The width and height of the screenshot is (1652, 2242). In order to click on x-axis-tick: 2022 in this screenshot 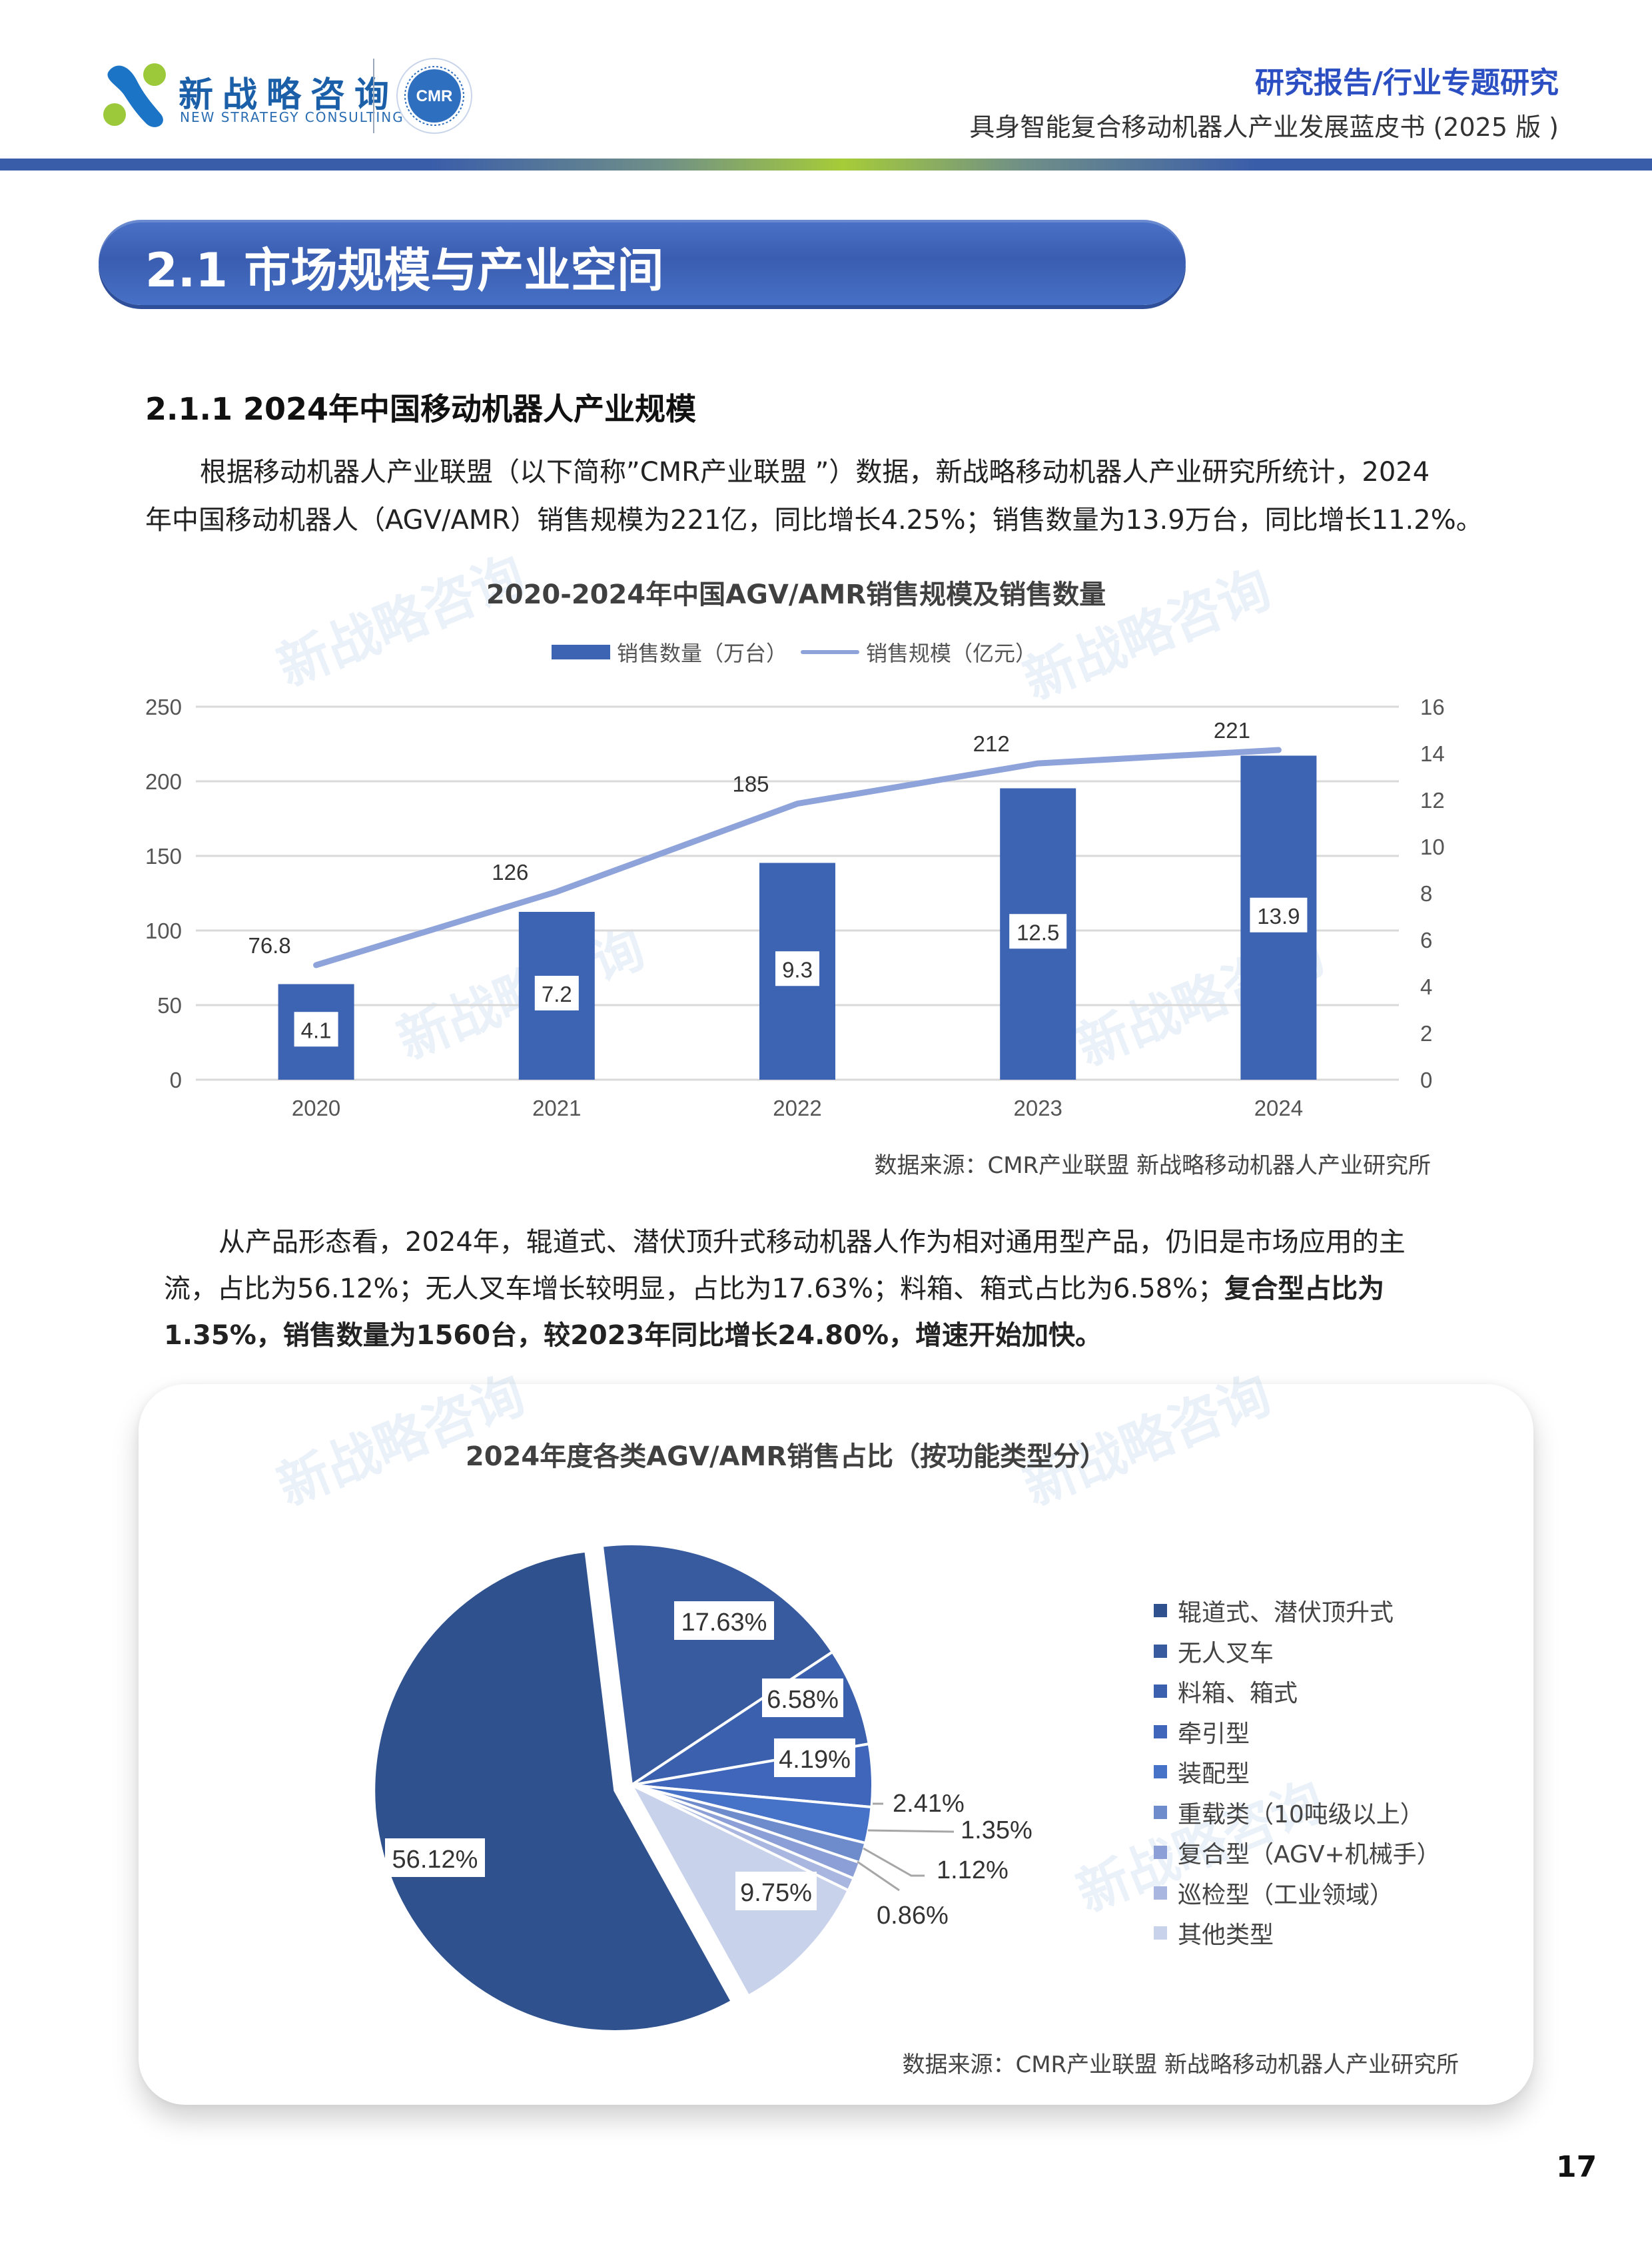, I will do `click(797, 1108)`.